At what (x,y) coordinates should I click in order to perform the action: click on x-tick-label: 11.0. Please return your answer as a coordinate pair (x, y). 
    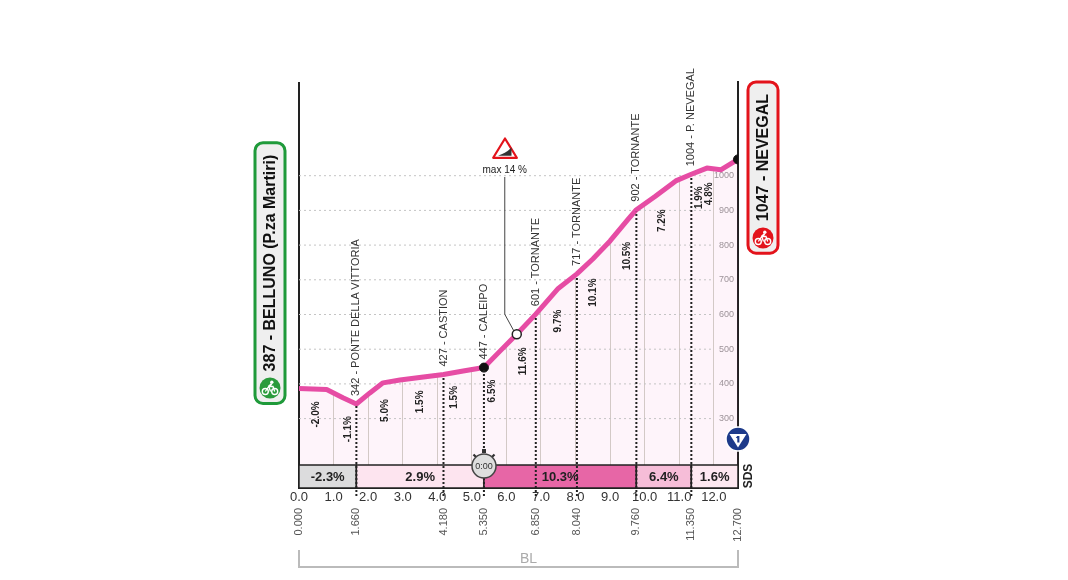
    Looking at the image, I should click on (679, 497).